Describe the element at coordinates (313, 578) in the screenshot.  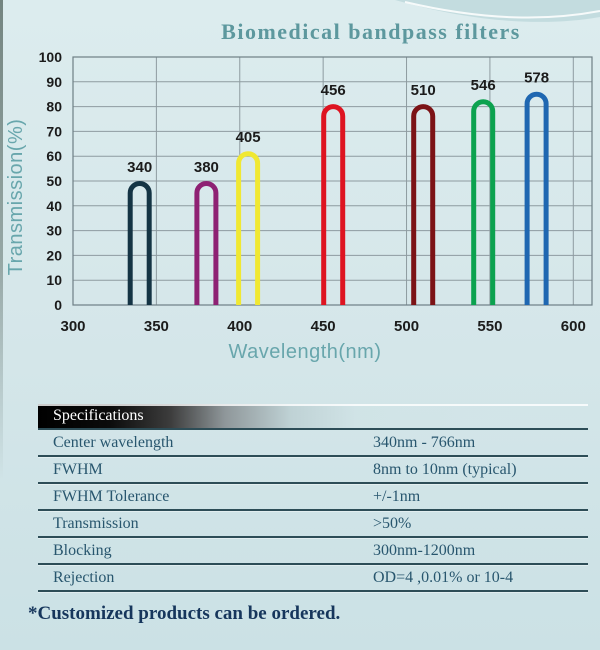
I see `spec-row-rejection: Rejection OD=4 ,0.01% or 10-4` at that location.